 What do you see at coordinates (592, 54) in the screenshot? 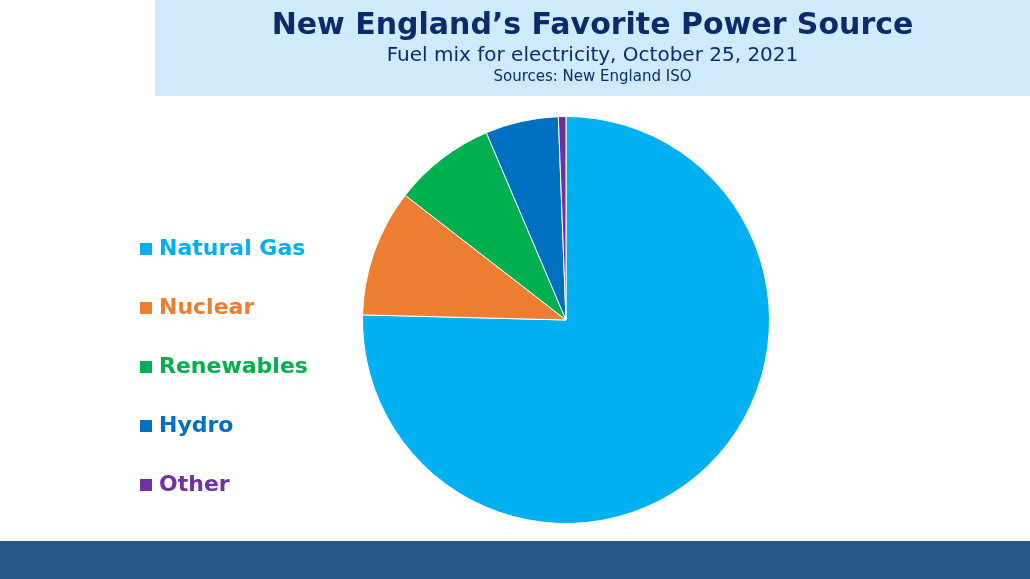
I see `chart-subtitle: Fuel mix for electricity, October 25, 2021` at bounding box center [592, 54].